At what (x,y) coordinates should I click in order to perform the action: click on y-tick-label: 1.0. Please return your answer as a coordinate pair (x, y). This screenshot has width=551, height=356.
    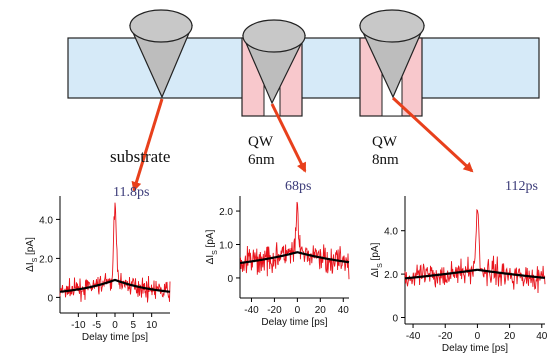
    Looking at the image, I should click on (226, 245).